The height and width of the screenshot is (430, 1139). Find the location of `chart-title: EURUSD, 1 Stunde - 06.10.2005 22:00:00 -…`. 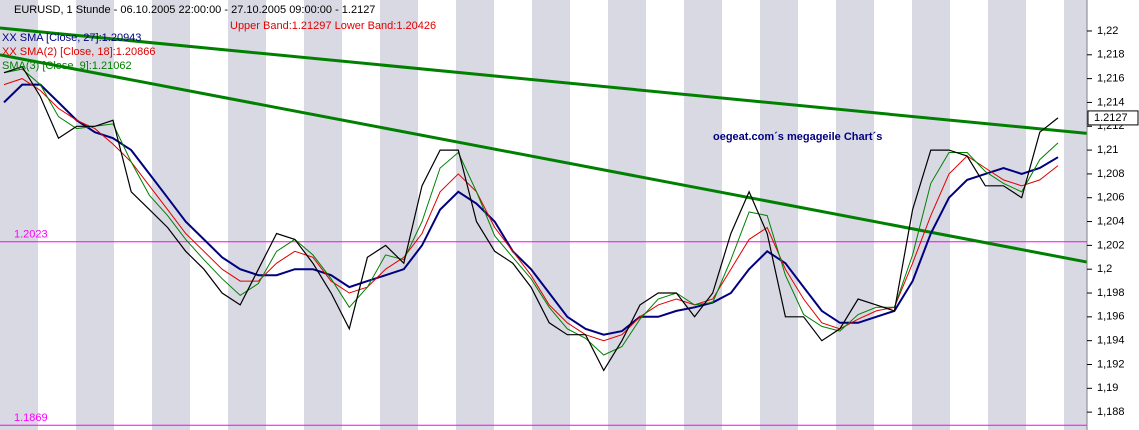

chart-title: EURUSD, 1 Stunde - 06.10.2005 22:00:00 -… is located at coordinates (194, 10).